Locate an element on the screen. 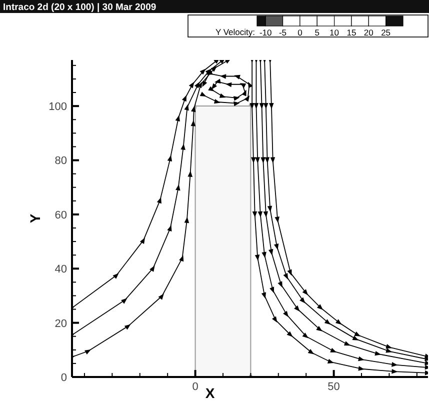  y-tick-label: 20 is located at coordinates (60, 324).